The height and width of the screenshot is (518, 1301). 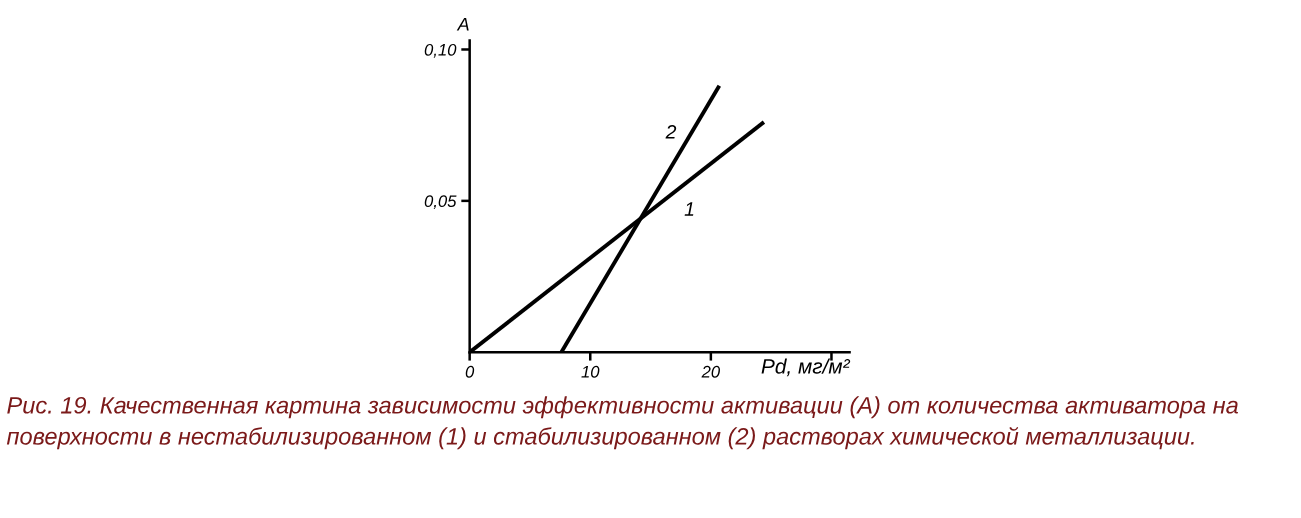 What do you see at coordinates (470, 371) in the screenshot?
I see `x-tick-label: 0` at bounding box center [470, 371].